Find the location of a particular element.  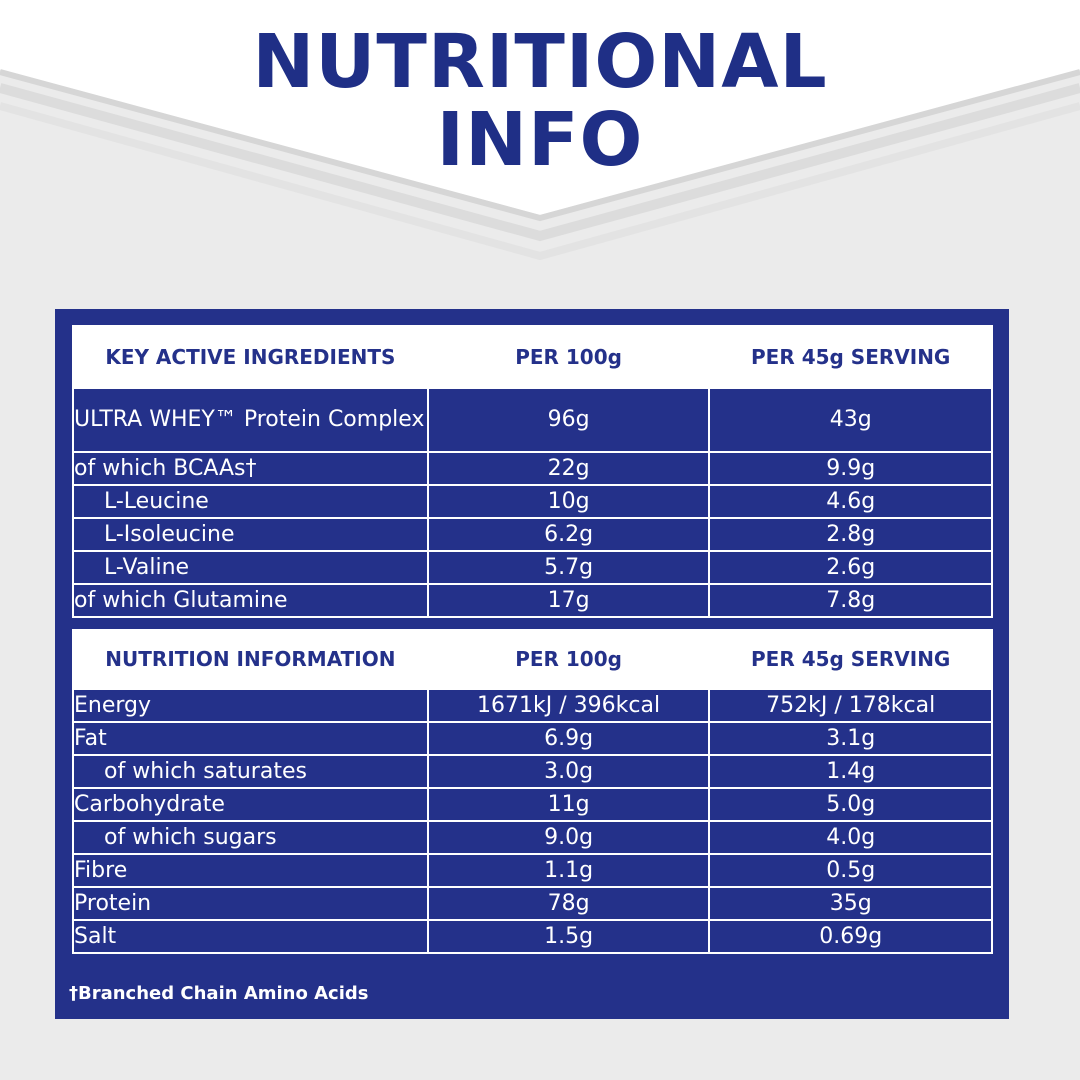

row-per-100g: 78g is located at coordinates (568, 903).